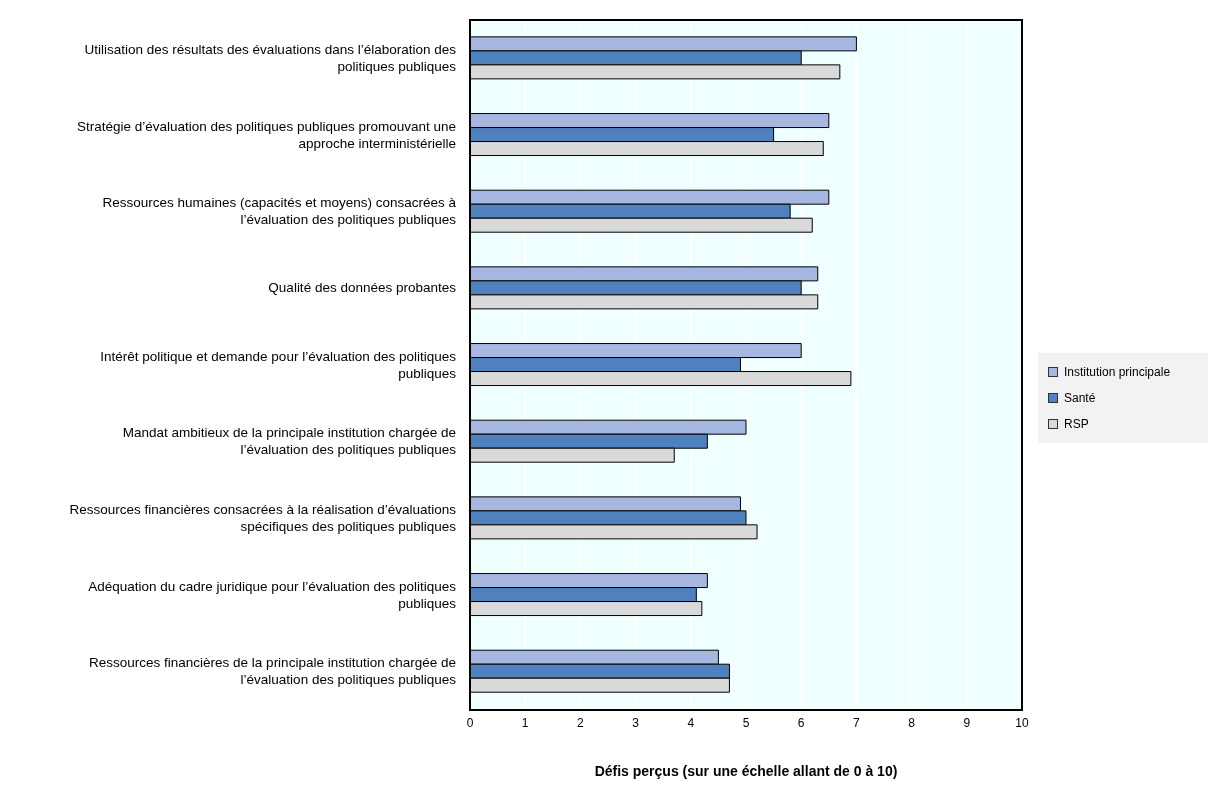  Describe the element at coordinates (581, 722) in the screenshot. I see `x-tick-label: 2` at that location.